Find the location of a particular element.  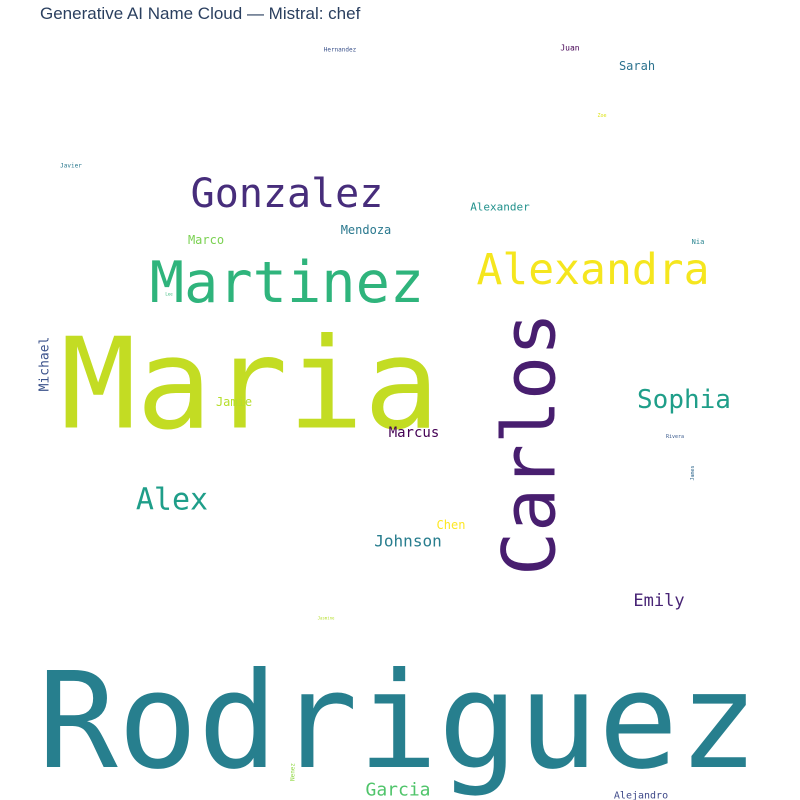

word-sophia: Sophia is located at coordinates (684, 400).